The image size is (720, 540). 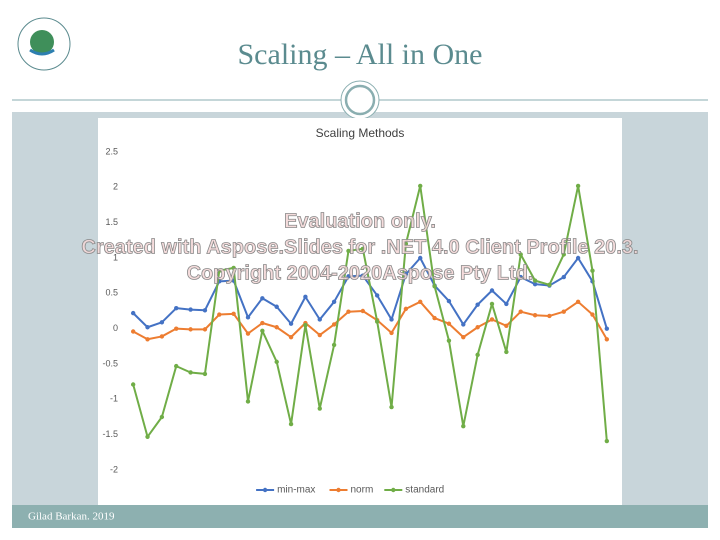 I want to click on y-tick-label: 0, so click(x=115, y=328).